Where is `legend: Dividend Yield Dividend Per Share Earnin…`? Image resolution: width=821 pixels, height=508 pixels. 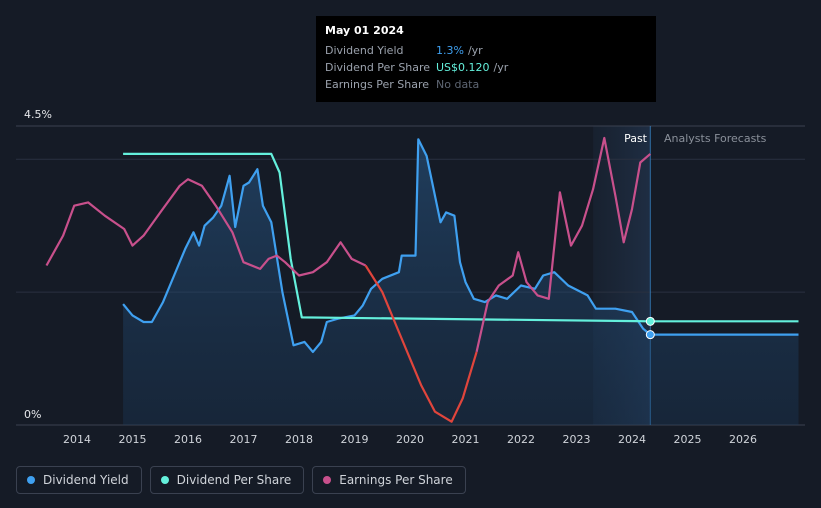 legend: Dividend Yield Dividend Per Share Earnin… is located at coordinates (241, 480).